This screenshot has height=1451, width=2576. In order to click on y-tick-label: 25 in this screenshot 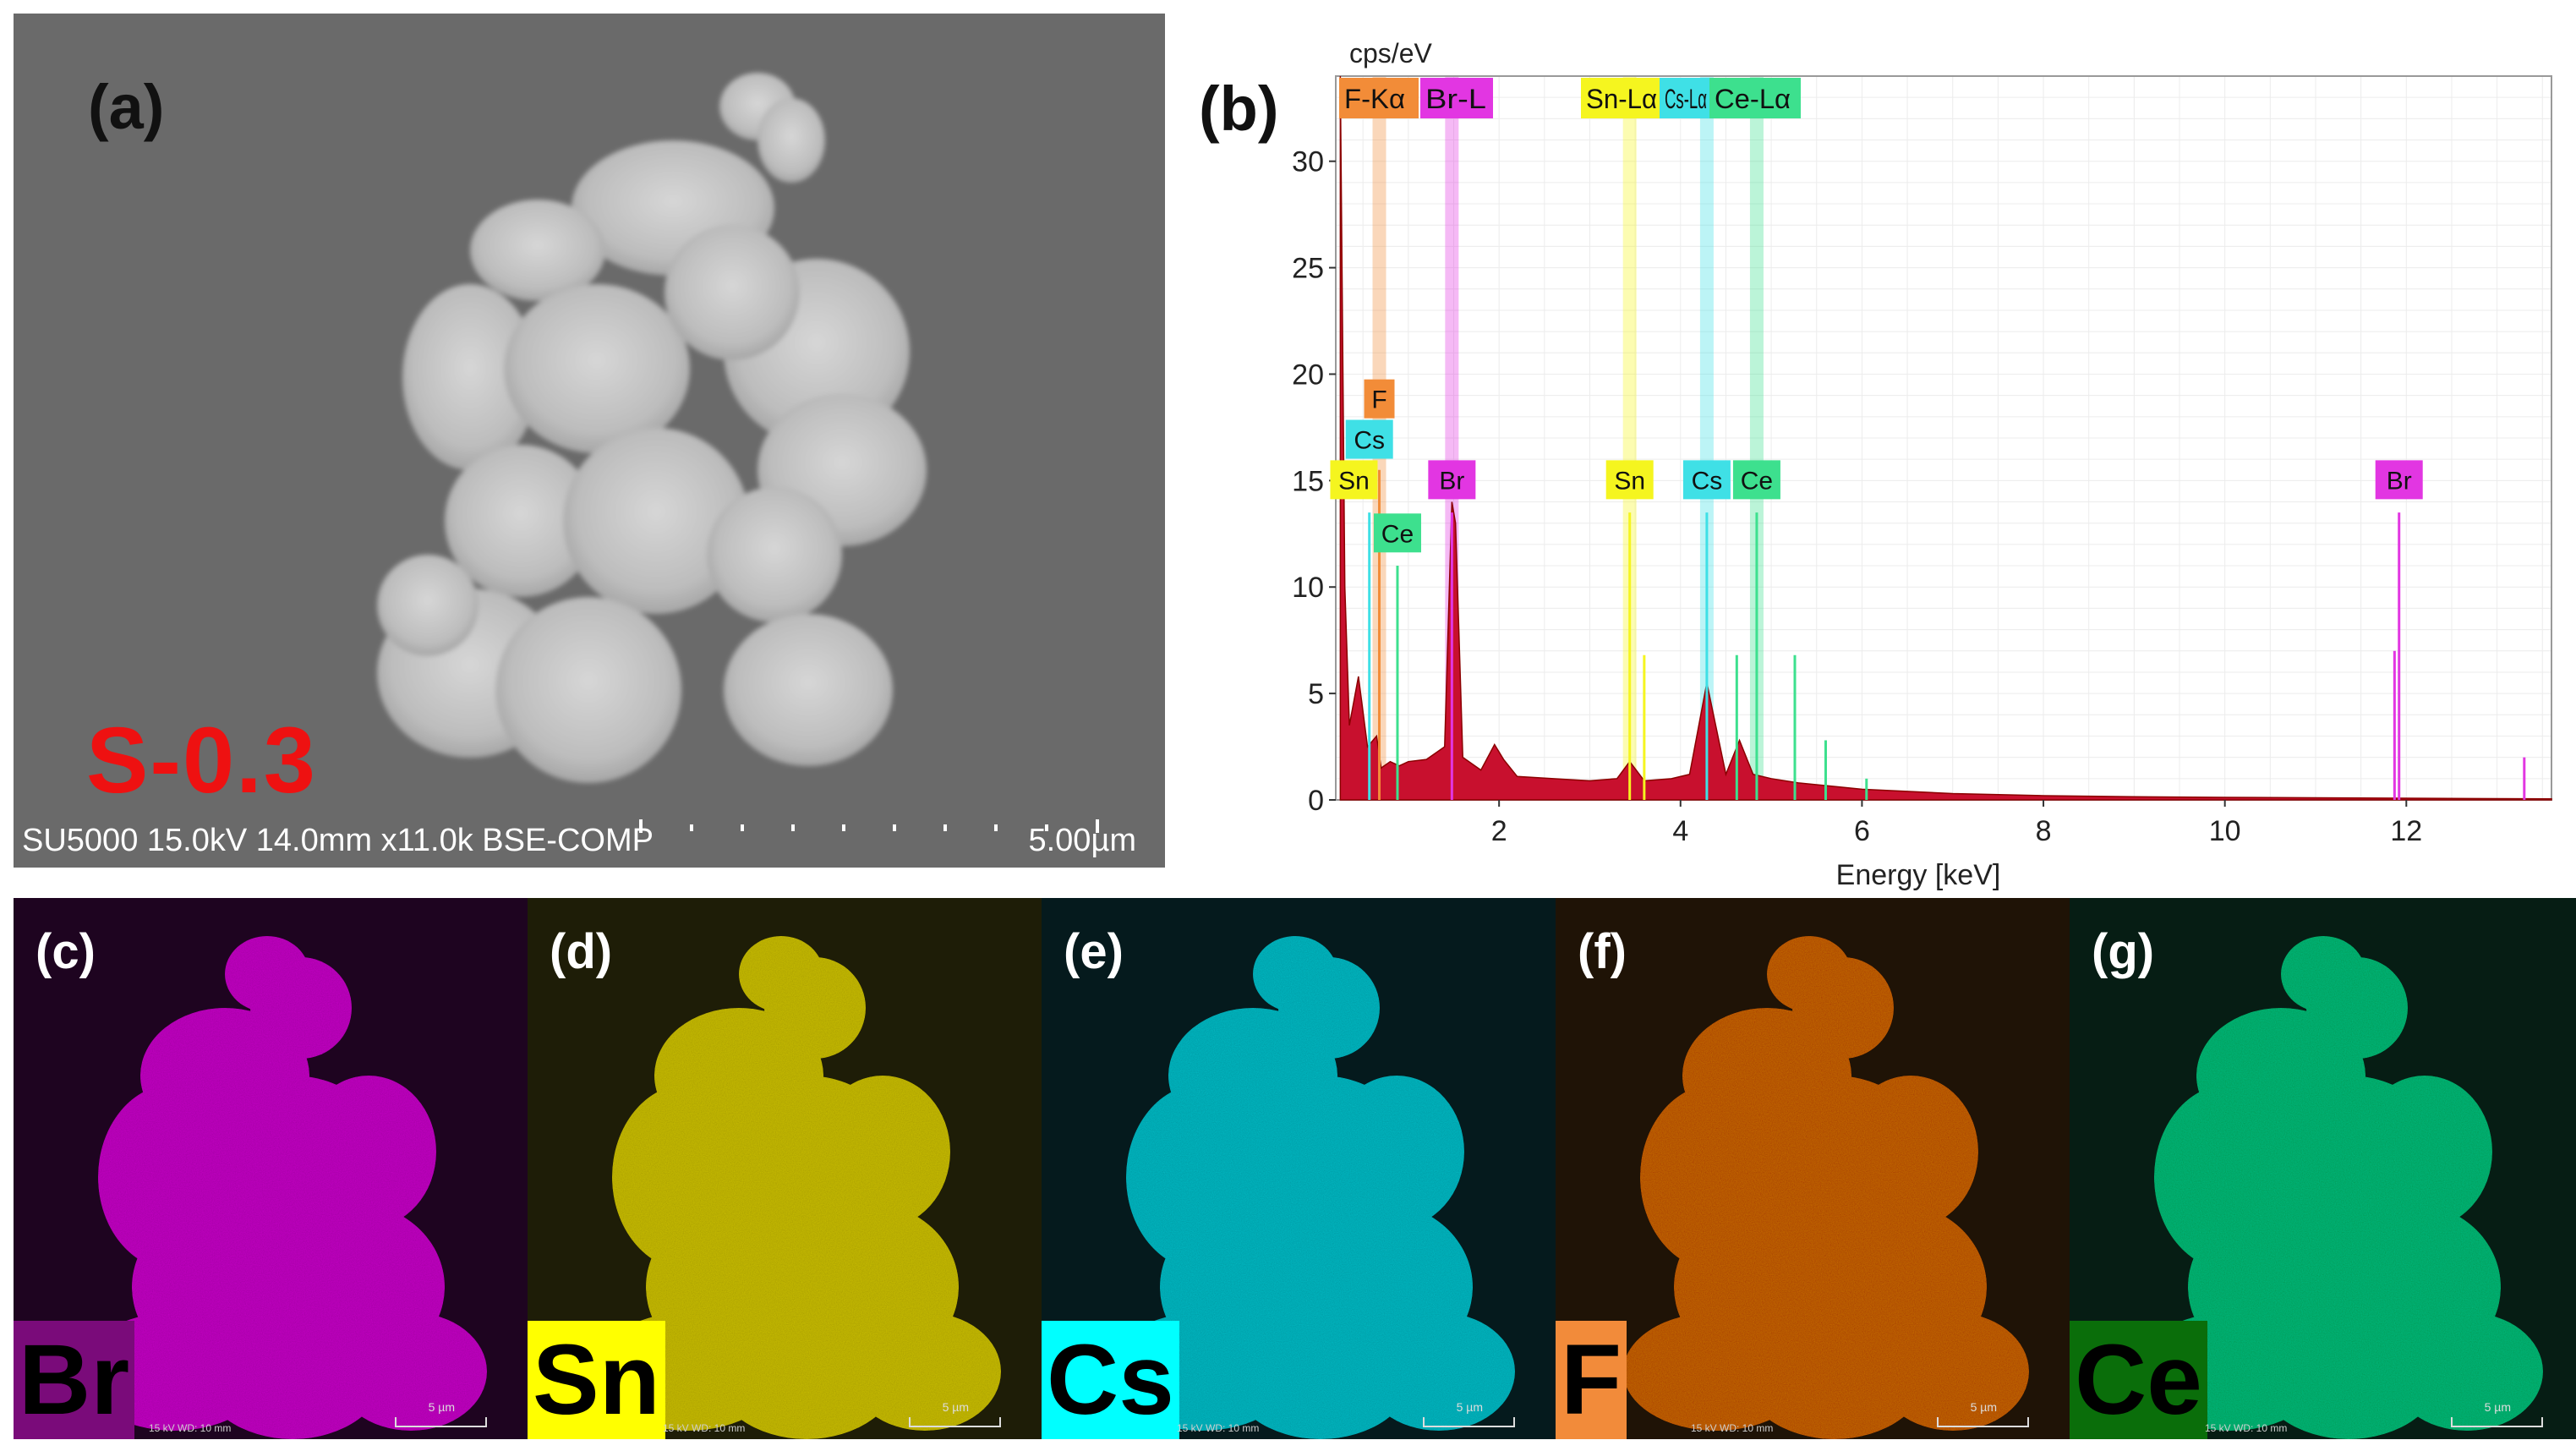, I will do `click(1308, 269)`.